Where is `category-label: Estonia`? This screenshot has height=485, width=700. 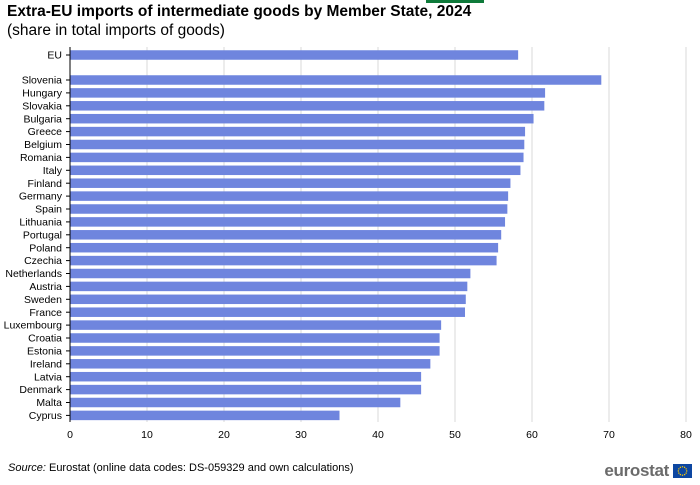
category-label: Estonia is located at coordinates (44, 352).